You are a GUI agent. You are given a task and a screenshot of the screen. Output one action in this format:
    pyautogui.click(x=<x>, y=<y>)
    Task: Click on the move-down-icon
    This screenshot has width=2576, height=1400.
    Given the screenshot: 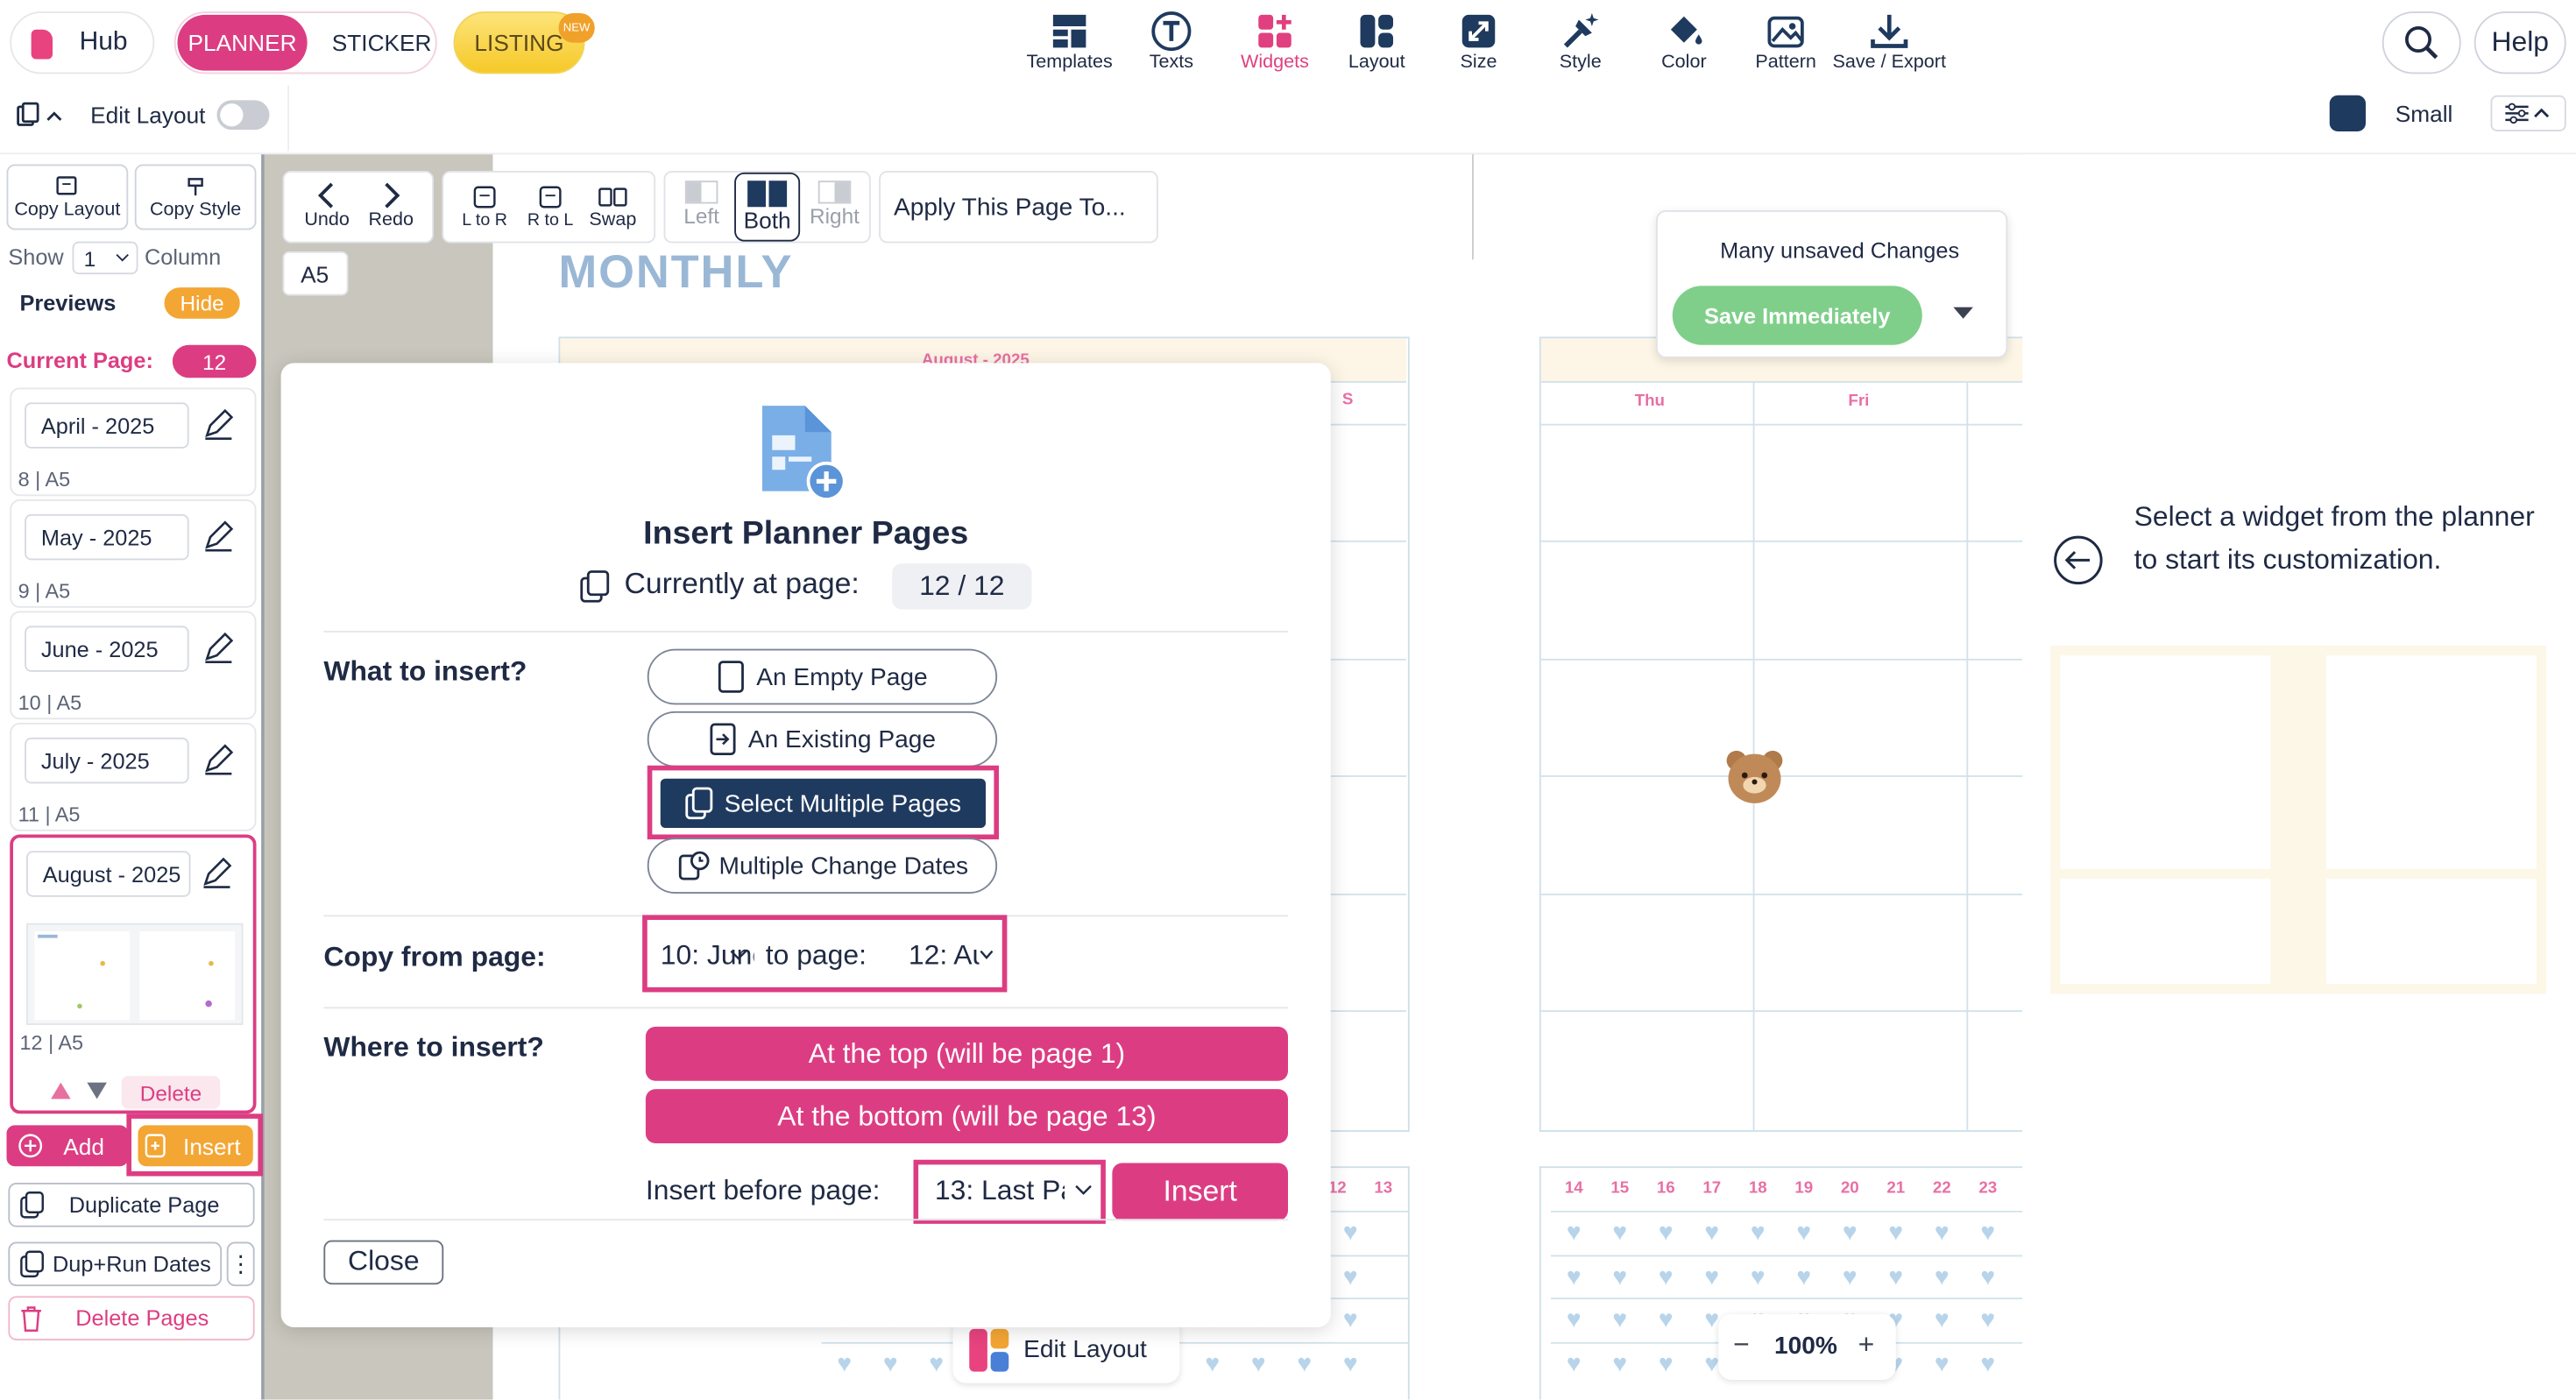 What is the action you would take?
    pyautogui.click(x=97, y=1091)
    